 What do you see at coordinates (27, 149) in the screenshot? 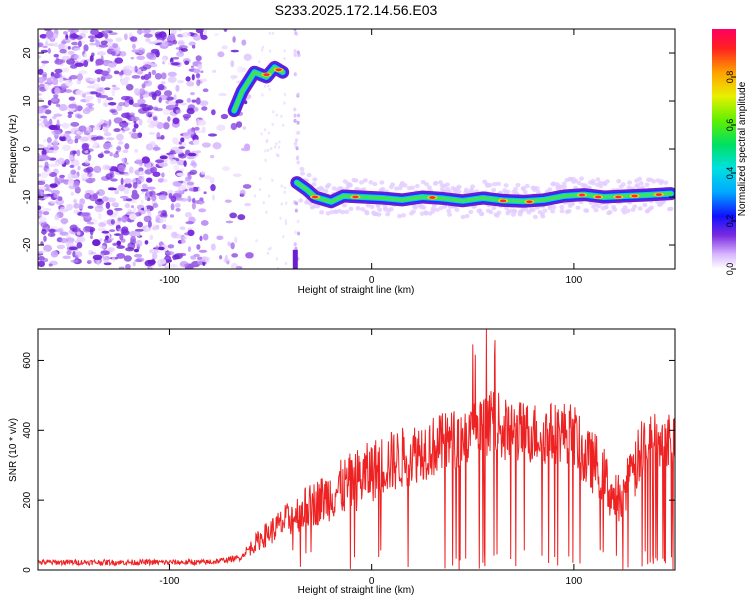
I see `y-tick-label: 0` at bounding box center [27, 149].